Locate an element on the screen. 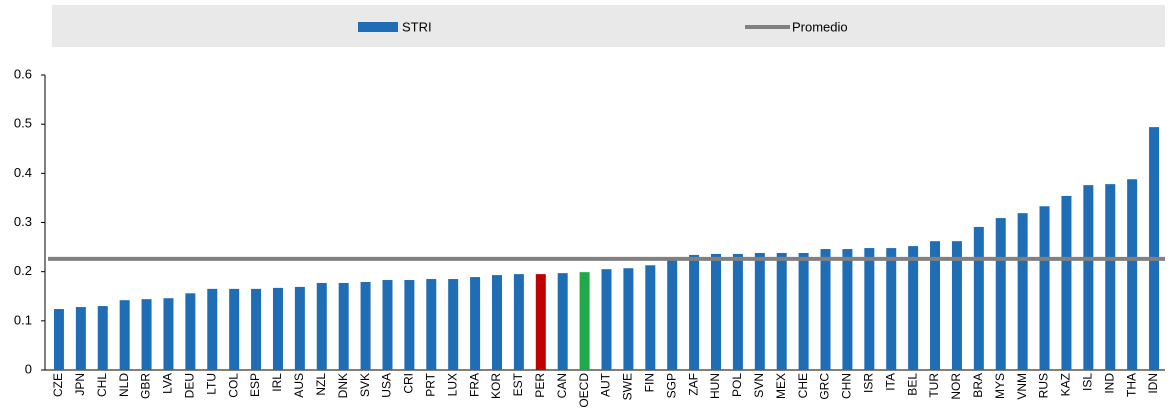 This screenshot has width=1171, height=414. x-tick-label: DEU is located at coordinates (190, 385).